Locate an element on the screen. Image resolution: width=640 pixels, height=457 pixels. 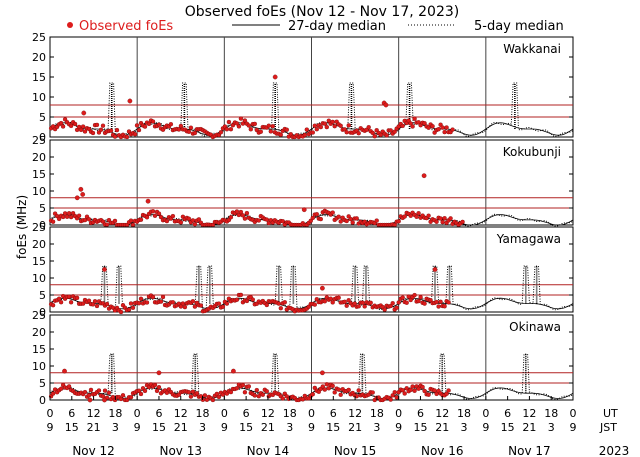
y-tick-label: 20 is located at coordinates (39, 157).